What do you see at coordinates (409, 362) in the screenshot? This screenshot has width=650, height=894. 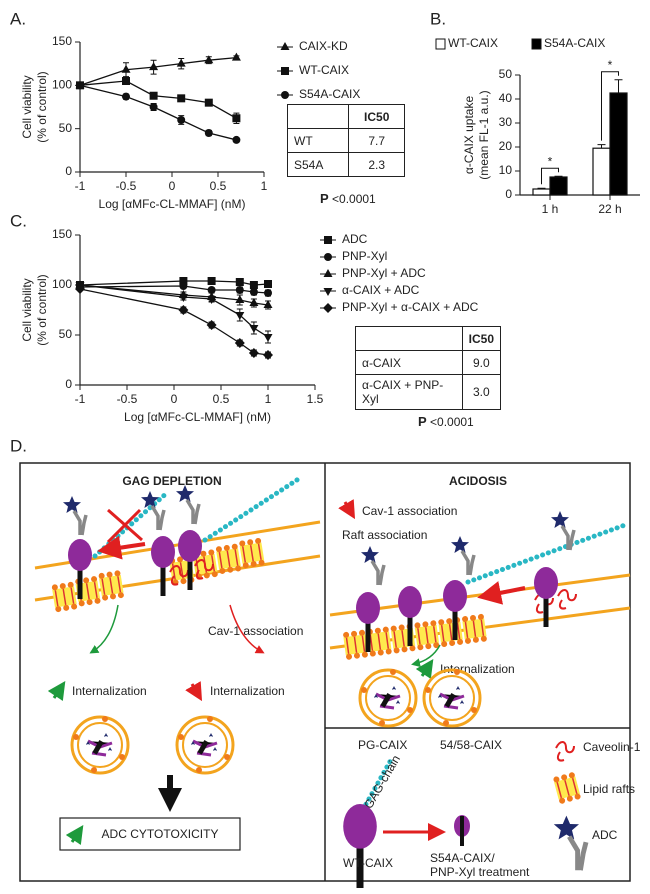 I see `table-cell: α-CAIX` at bounding box center [409, 362].